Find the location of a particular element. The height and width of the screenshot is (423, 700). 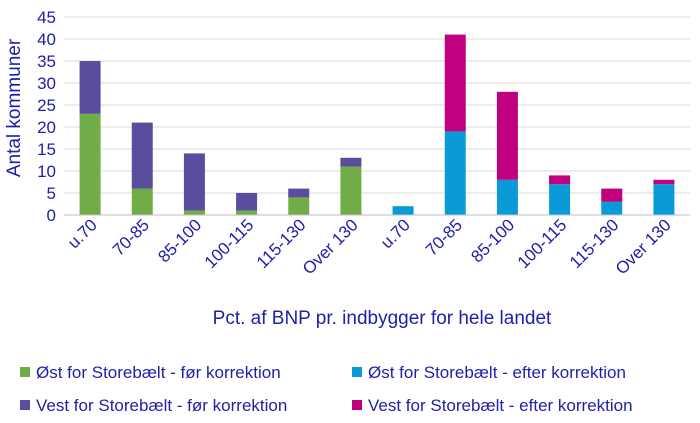

legend-label: Øst for Storebælt - efter korrektion is located at coordinates (497, 372).